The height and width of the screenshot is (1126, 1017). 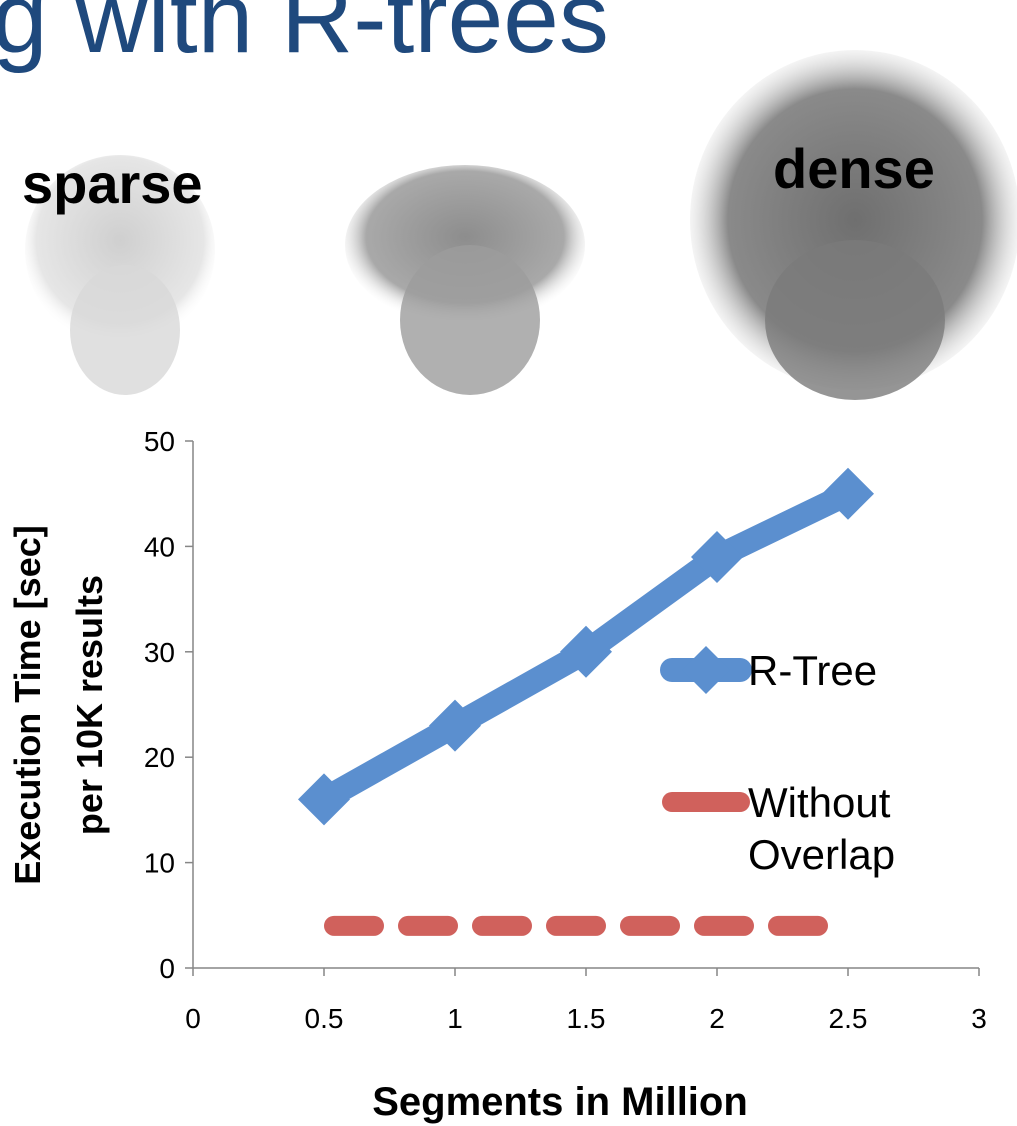 What do you see at coordinates (27, 704) in the screenshot?
I see `y-axis-title: Execution Time [sec]` at bounding box center [27, 704].